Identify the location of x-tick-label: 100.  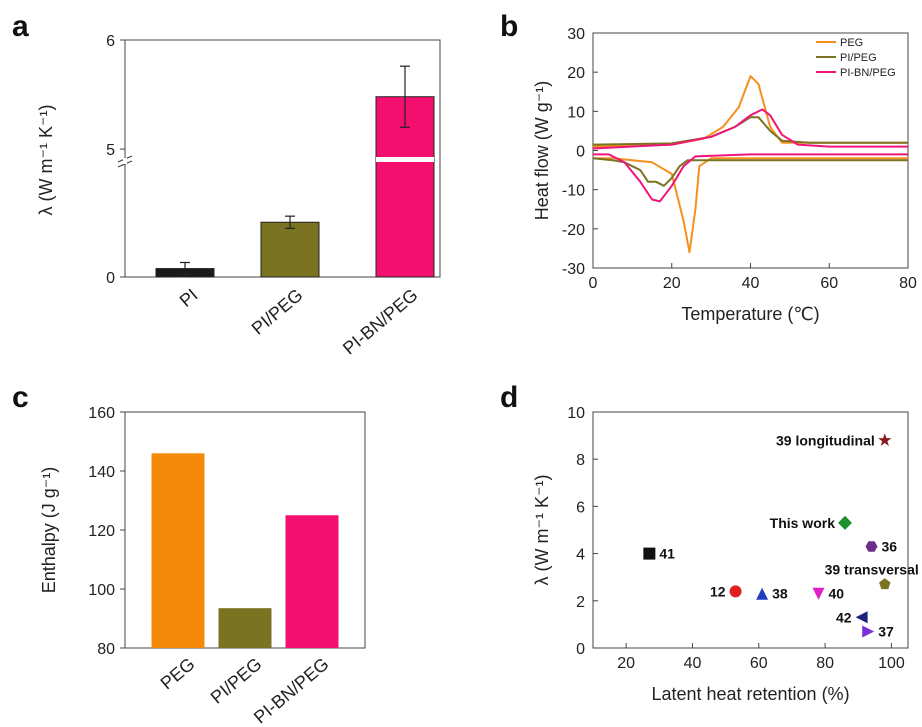
(891, 663).